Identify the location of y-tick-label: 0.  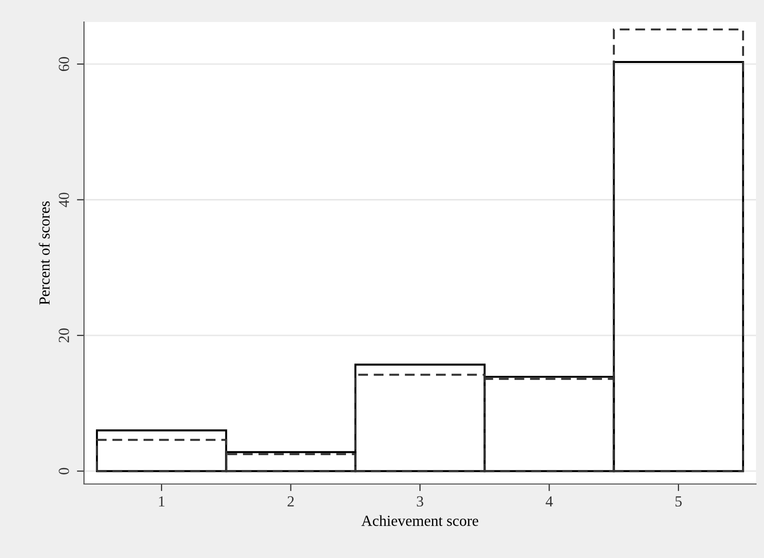
(64, 471).